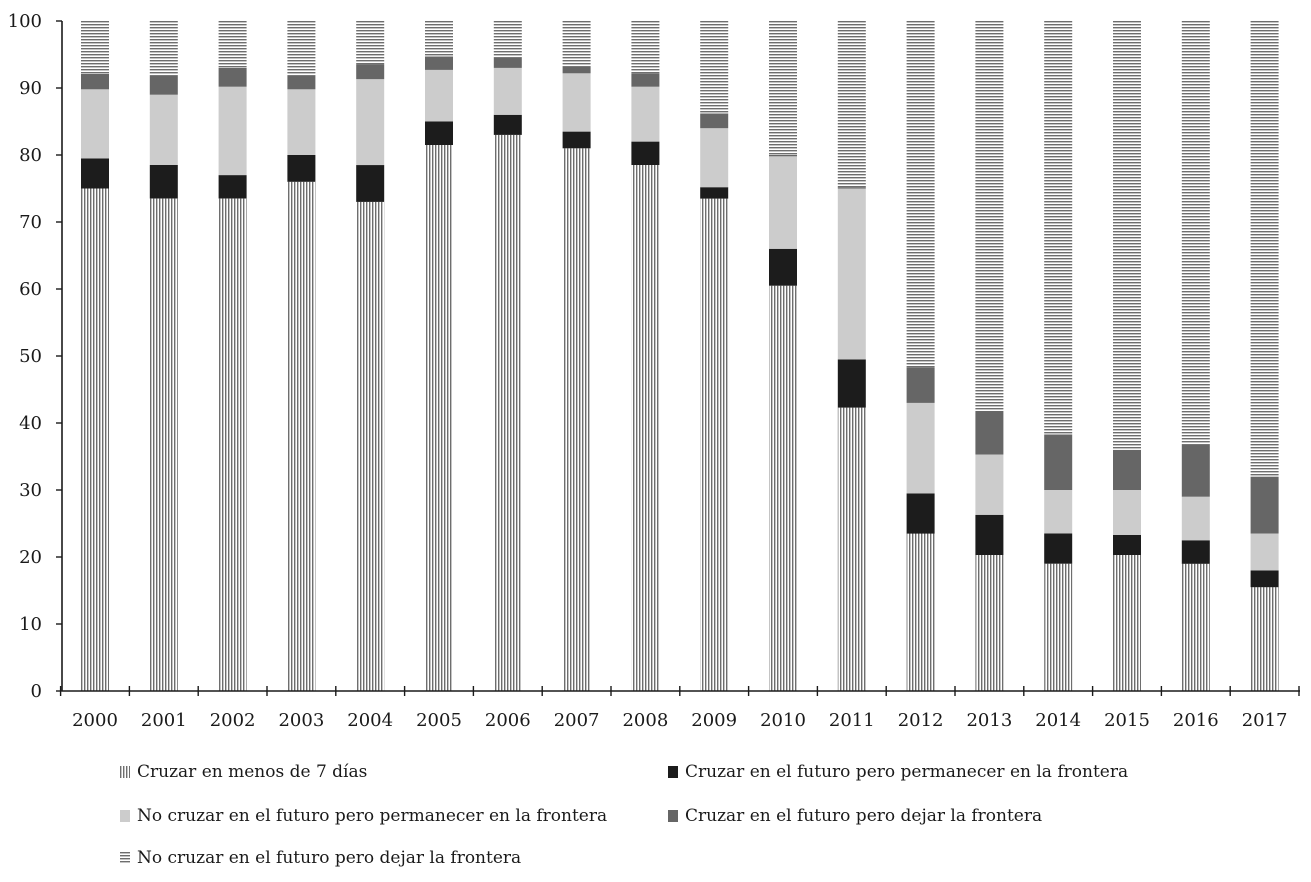 The width and height of the screenshot is (1311, 882). Describe the element at coordinates (989, 432) in the screenshot. I see `bar-segment-2013-s3` at that location.